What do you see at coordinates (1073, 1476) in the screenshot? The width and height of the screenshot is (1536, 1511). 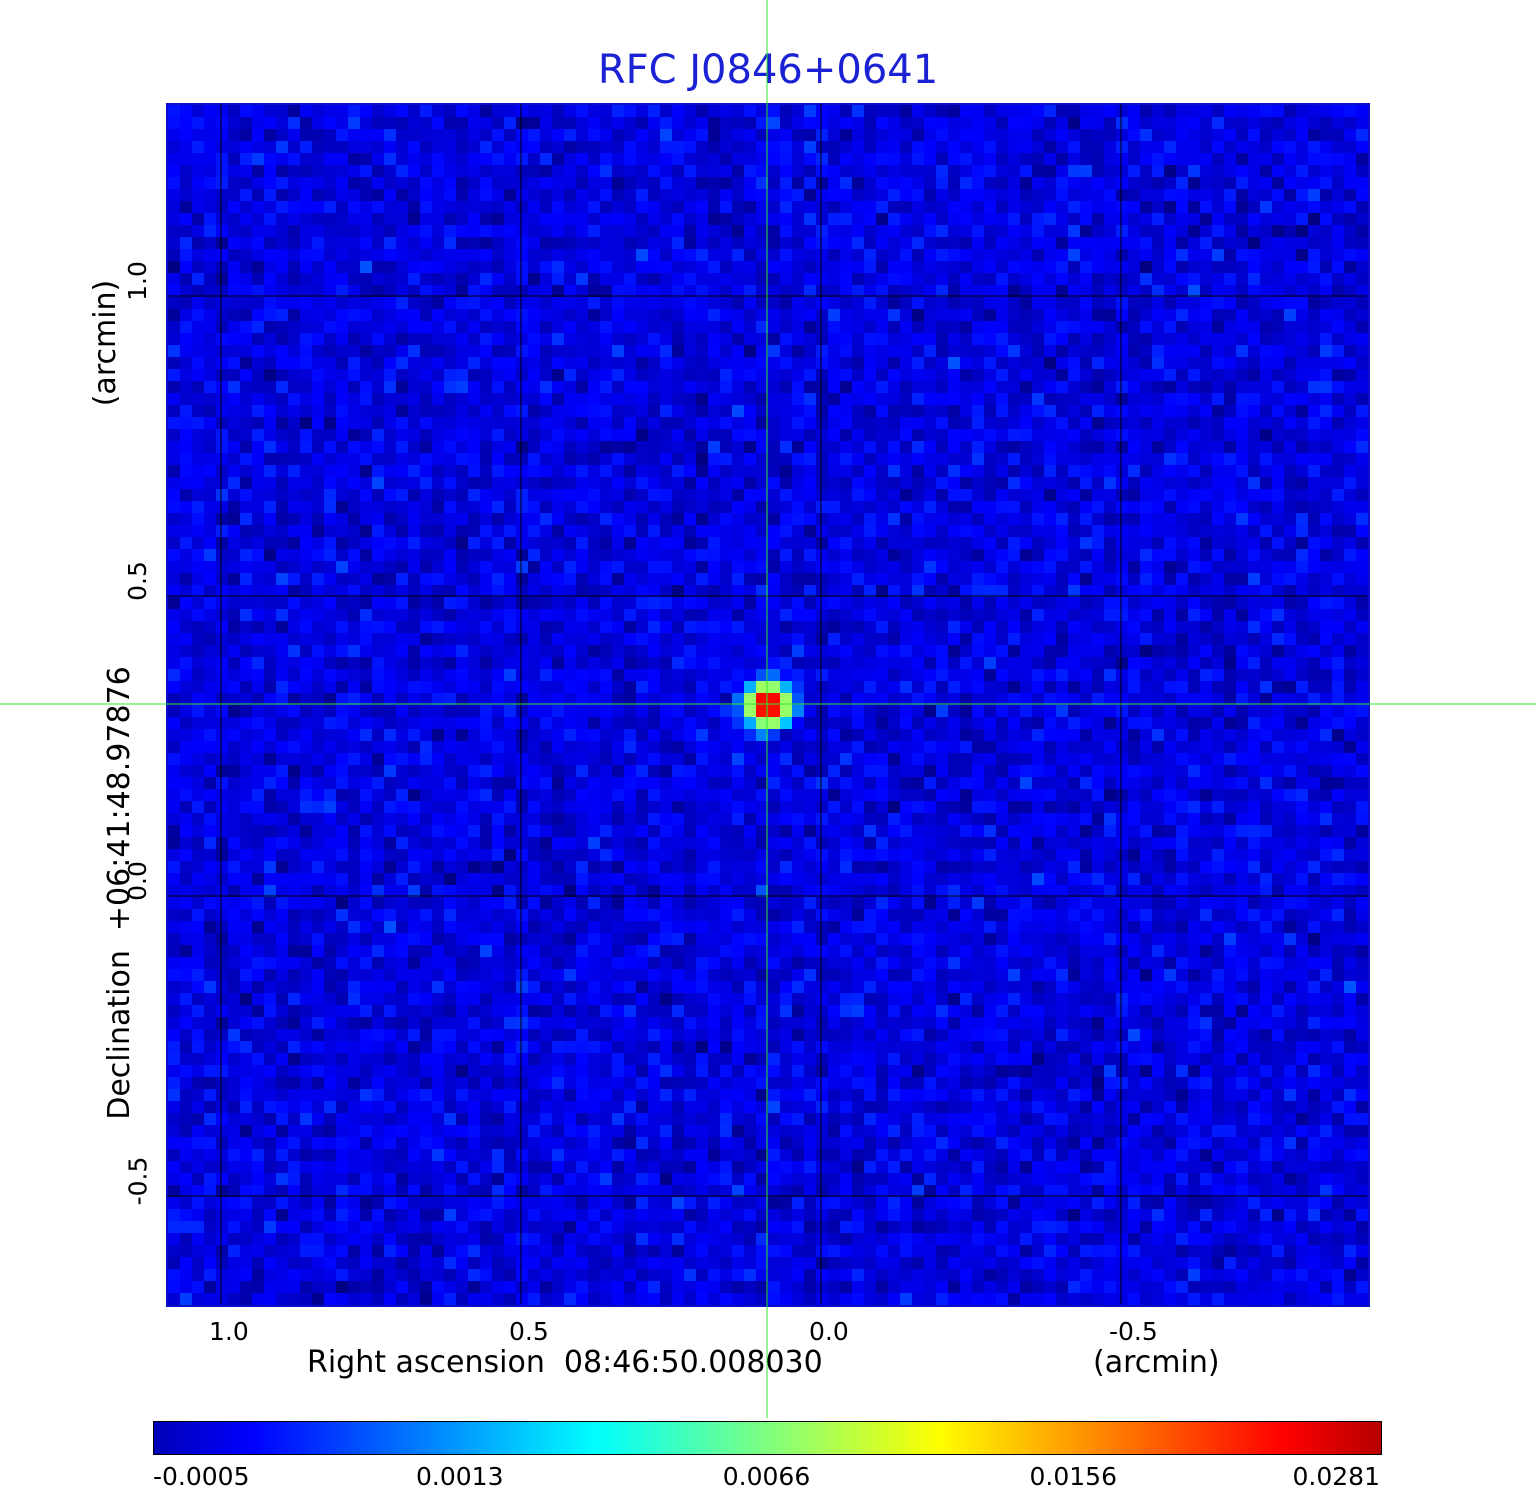 I see `colorbar-tick-label: 0.0156` at bounding box center [1073, 1476].